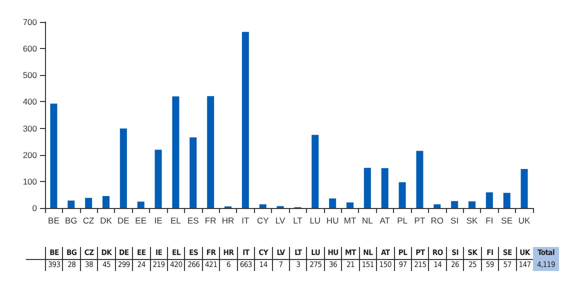 This screenshot has width=568, height=282. I want to click on x-tick-label: MT, so click(350, 221).